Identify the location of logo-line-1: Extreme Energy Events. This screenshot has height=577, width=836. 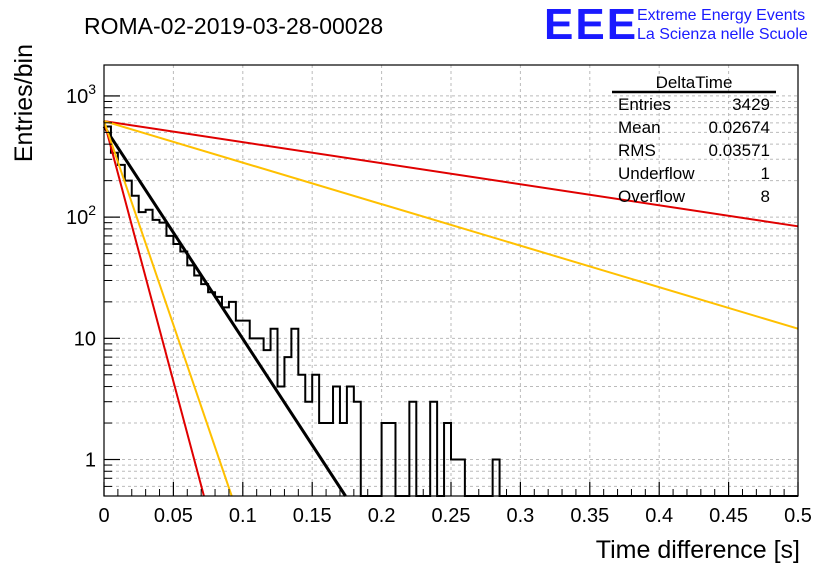
(721, 15).